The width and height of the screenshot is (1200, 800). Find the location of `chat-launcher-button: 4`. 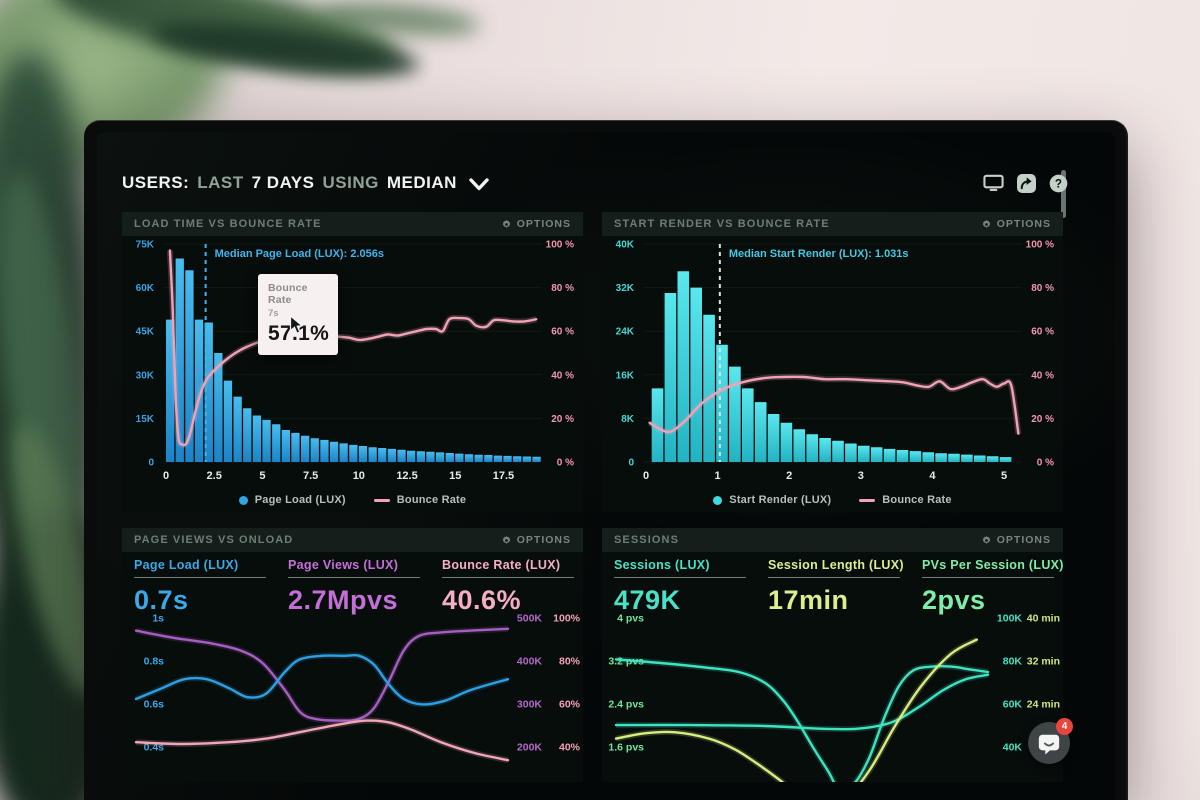

chat-launcher-button: 4 is located at coordinates (1050, 741).